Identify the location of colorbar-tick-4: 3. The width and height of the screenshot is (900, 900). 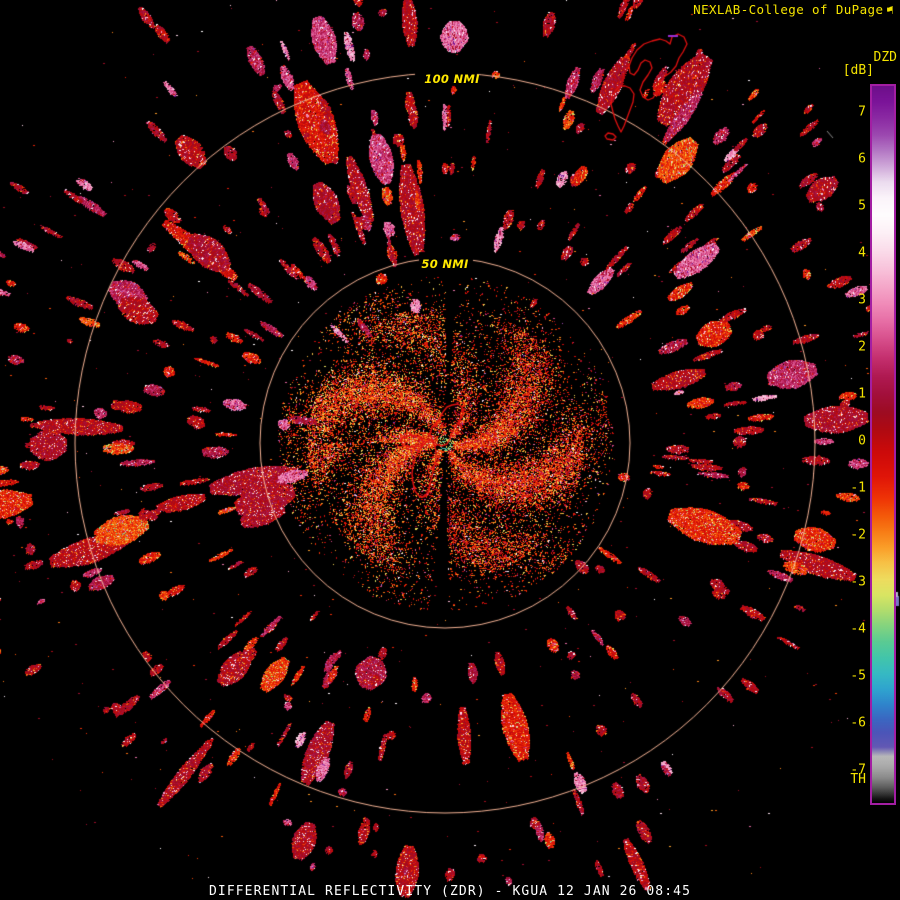
(862, 300).